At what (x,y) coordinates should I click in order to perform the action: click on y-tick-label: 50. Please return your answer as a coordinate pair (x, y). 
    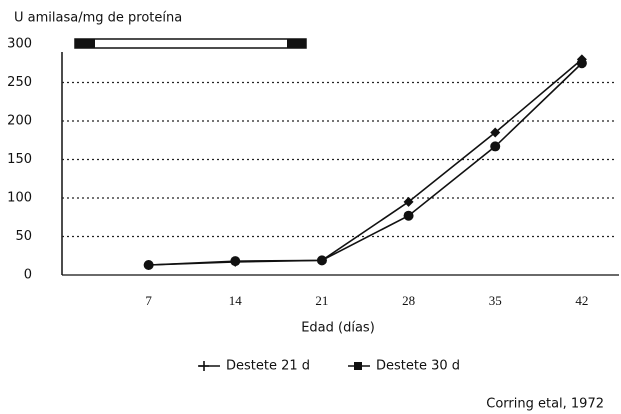
    Looking at the image, I should click on (23, 236).